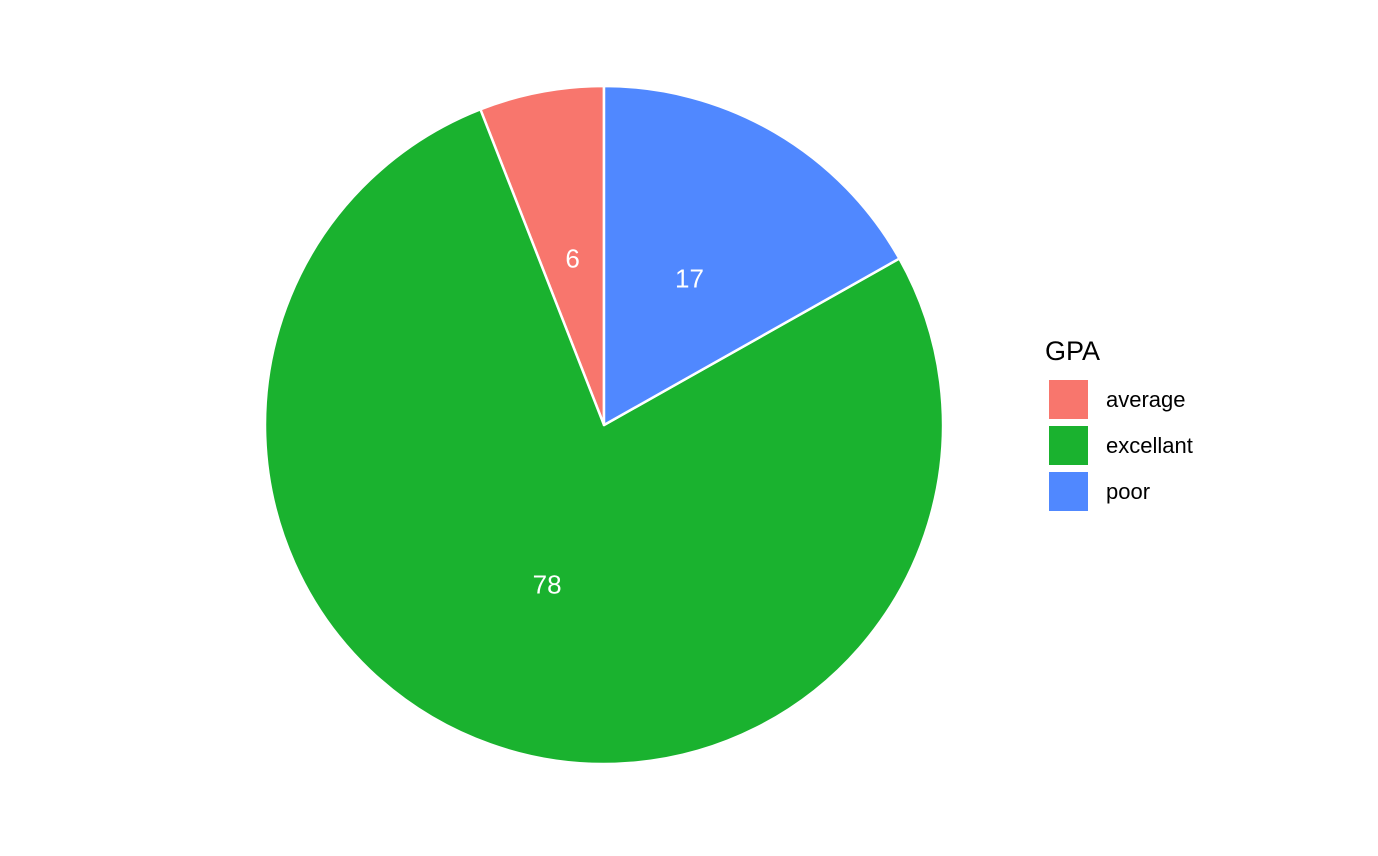 The height and width of the screenshot is (856, 1378). What do you see at coordinates (689, 279) in the screenshot?
I see `slice-label-poor: 17` at bounding box center [689, 279].